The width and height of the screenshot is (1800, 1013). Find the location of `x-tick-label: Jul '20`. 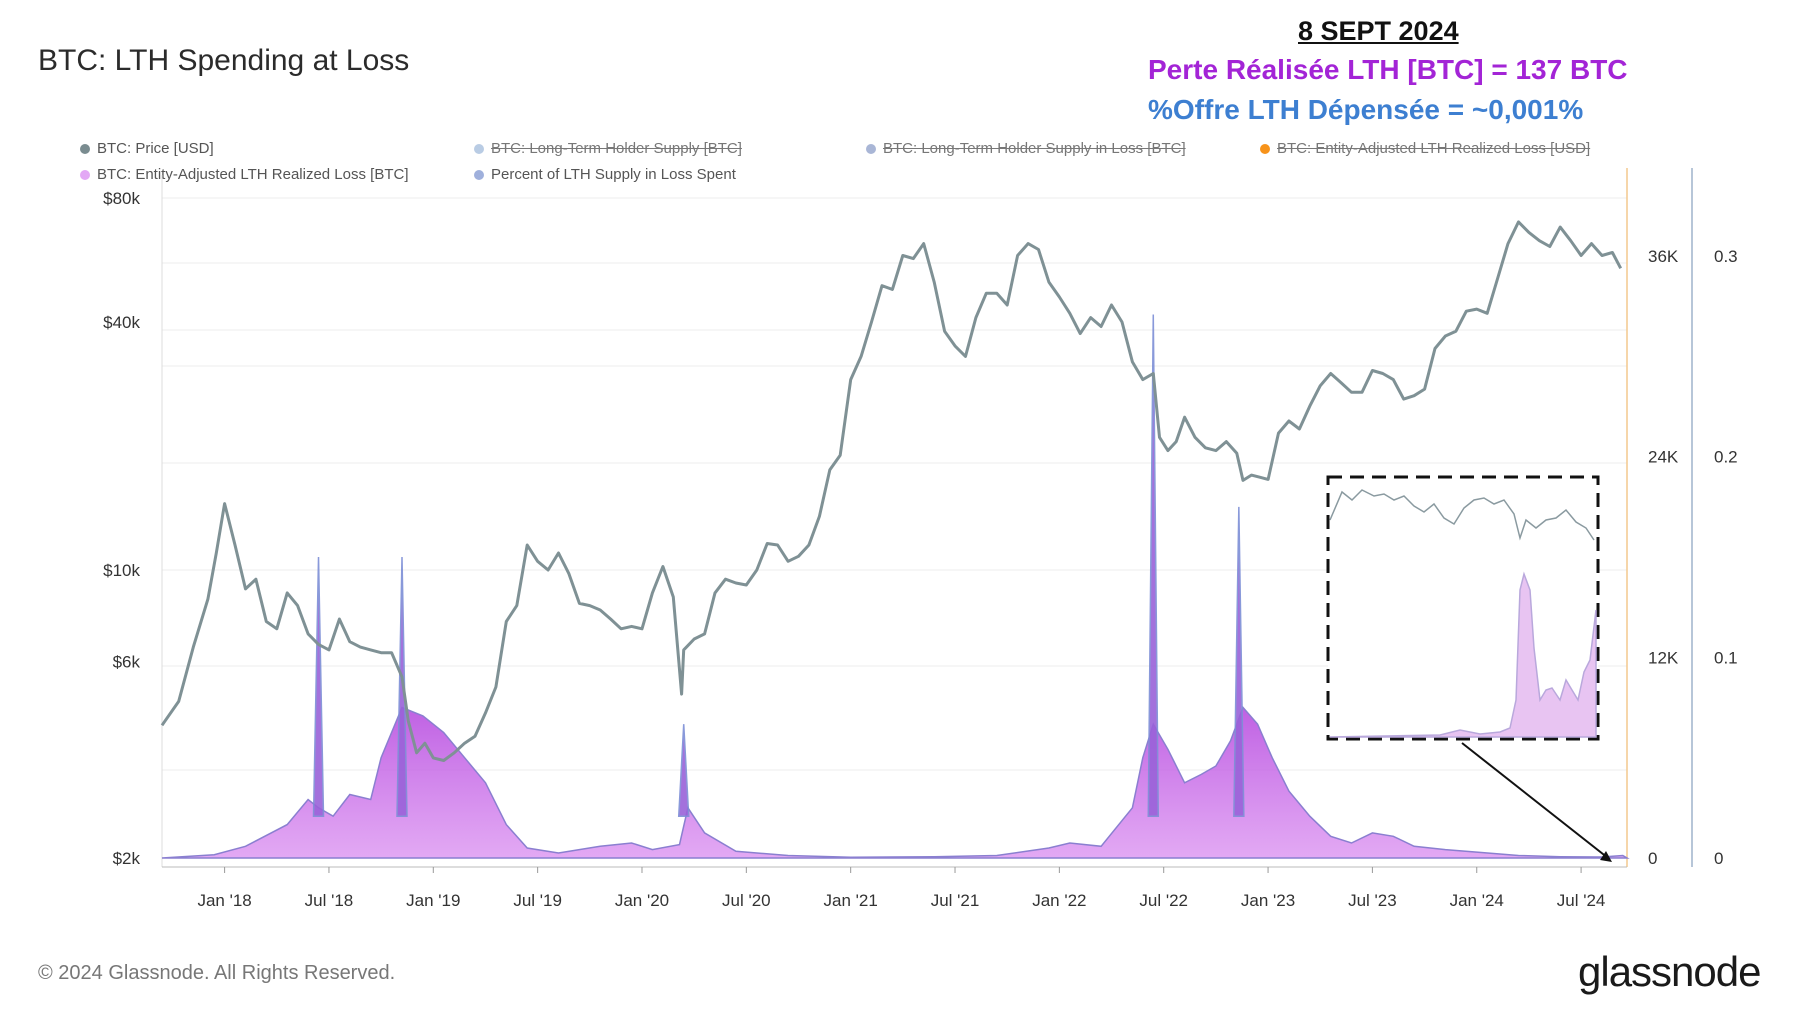

x-tick-label: Jul '20 is located at coordinates (746, 900).